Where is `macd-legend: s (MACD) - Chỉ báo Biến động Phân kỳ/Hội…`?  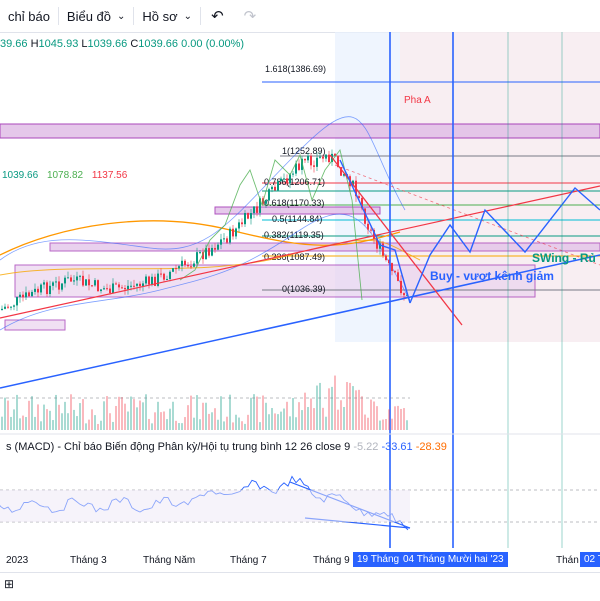
macd-legend: s (MACD) - Chỉ báo Biến động Phân kỳ/Hội… is located at coordinates (226, 447).